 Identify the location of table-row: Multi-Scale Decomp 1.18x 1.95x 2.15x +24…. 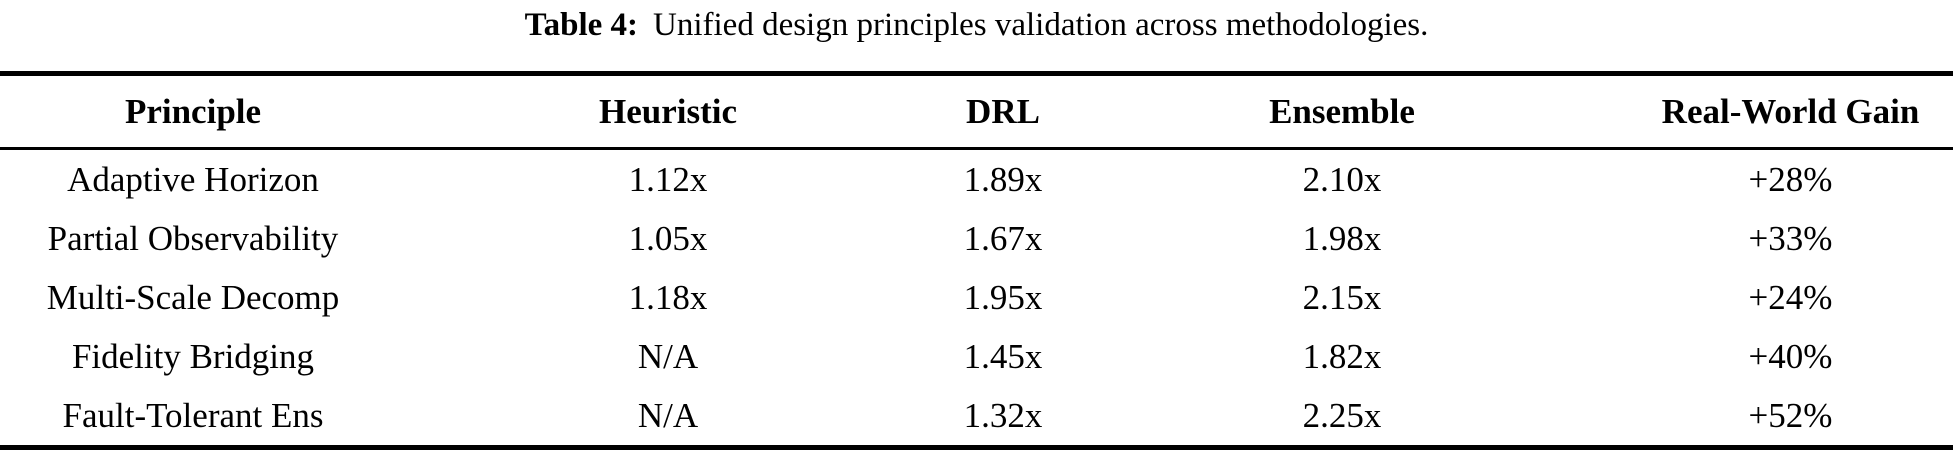
(976, 297).